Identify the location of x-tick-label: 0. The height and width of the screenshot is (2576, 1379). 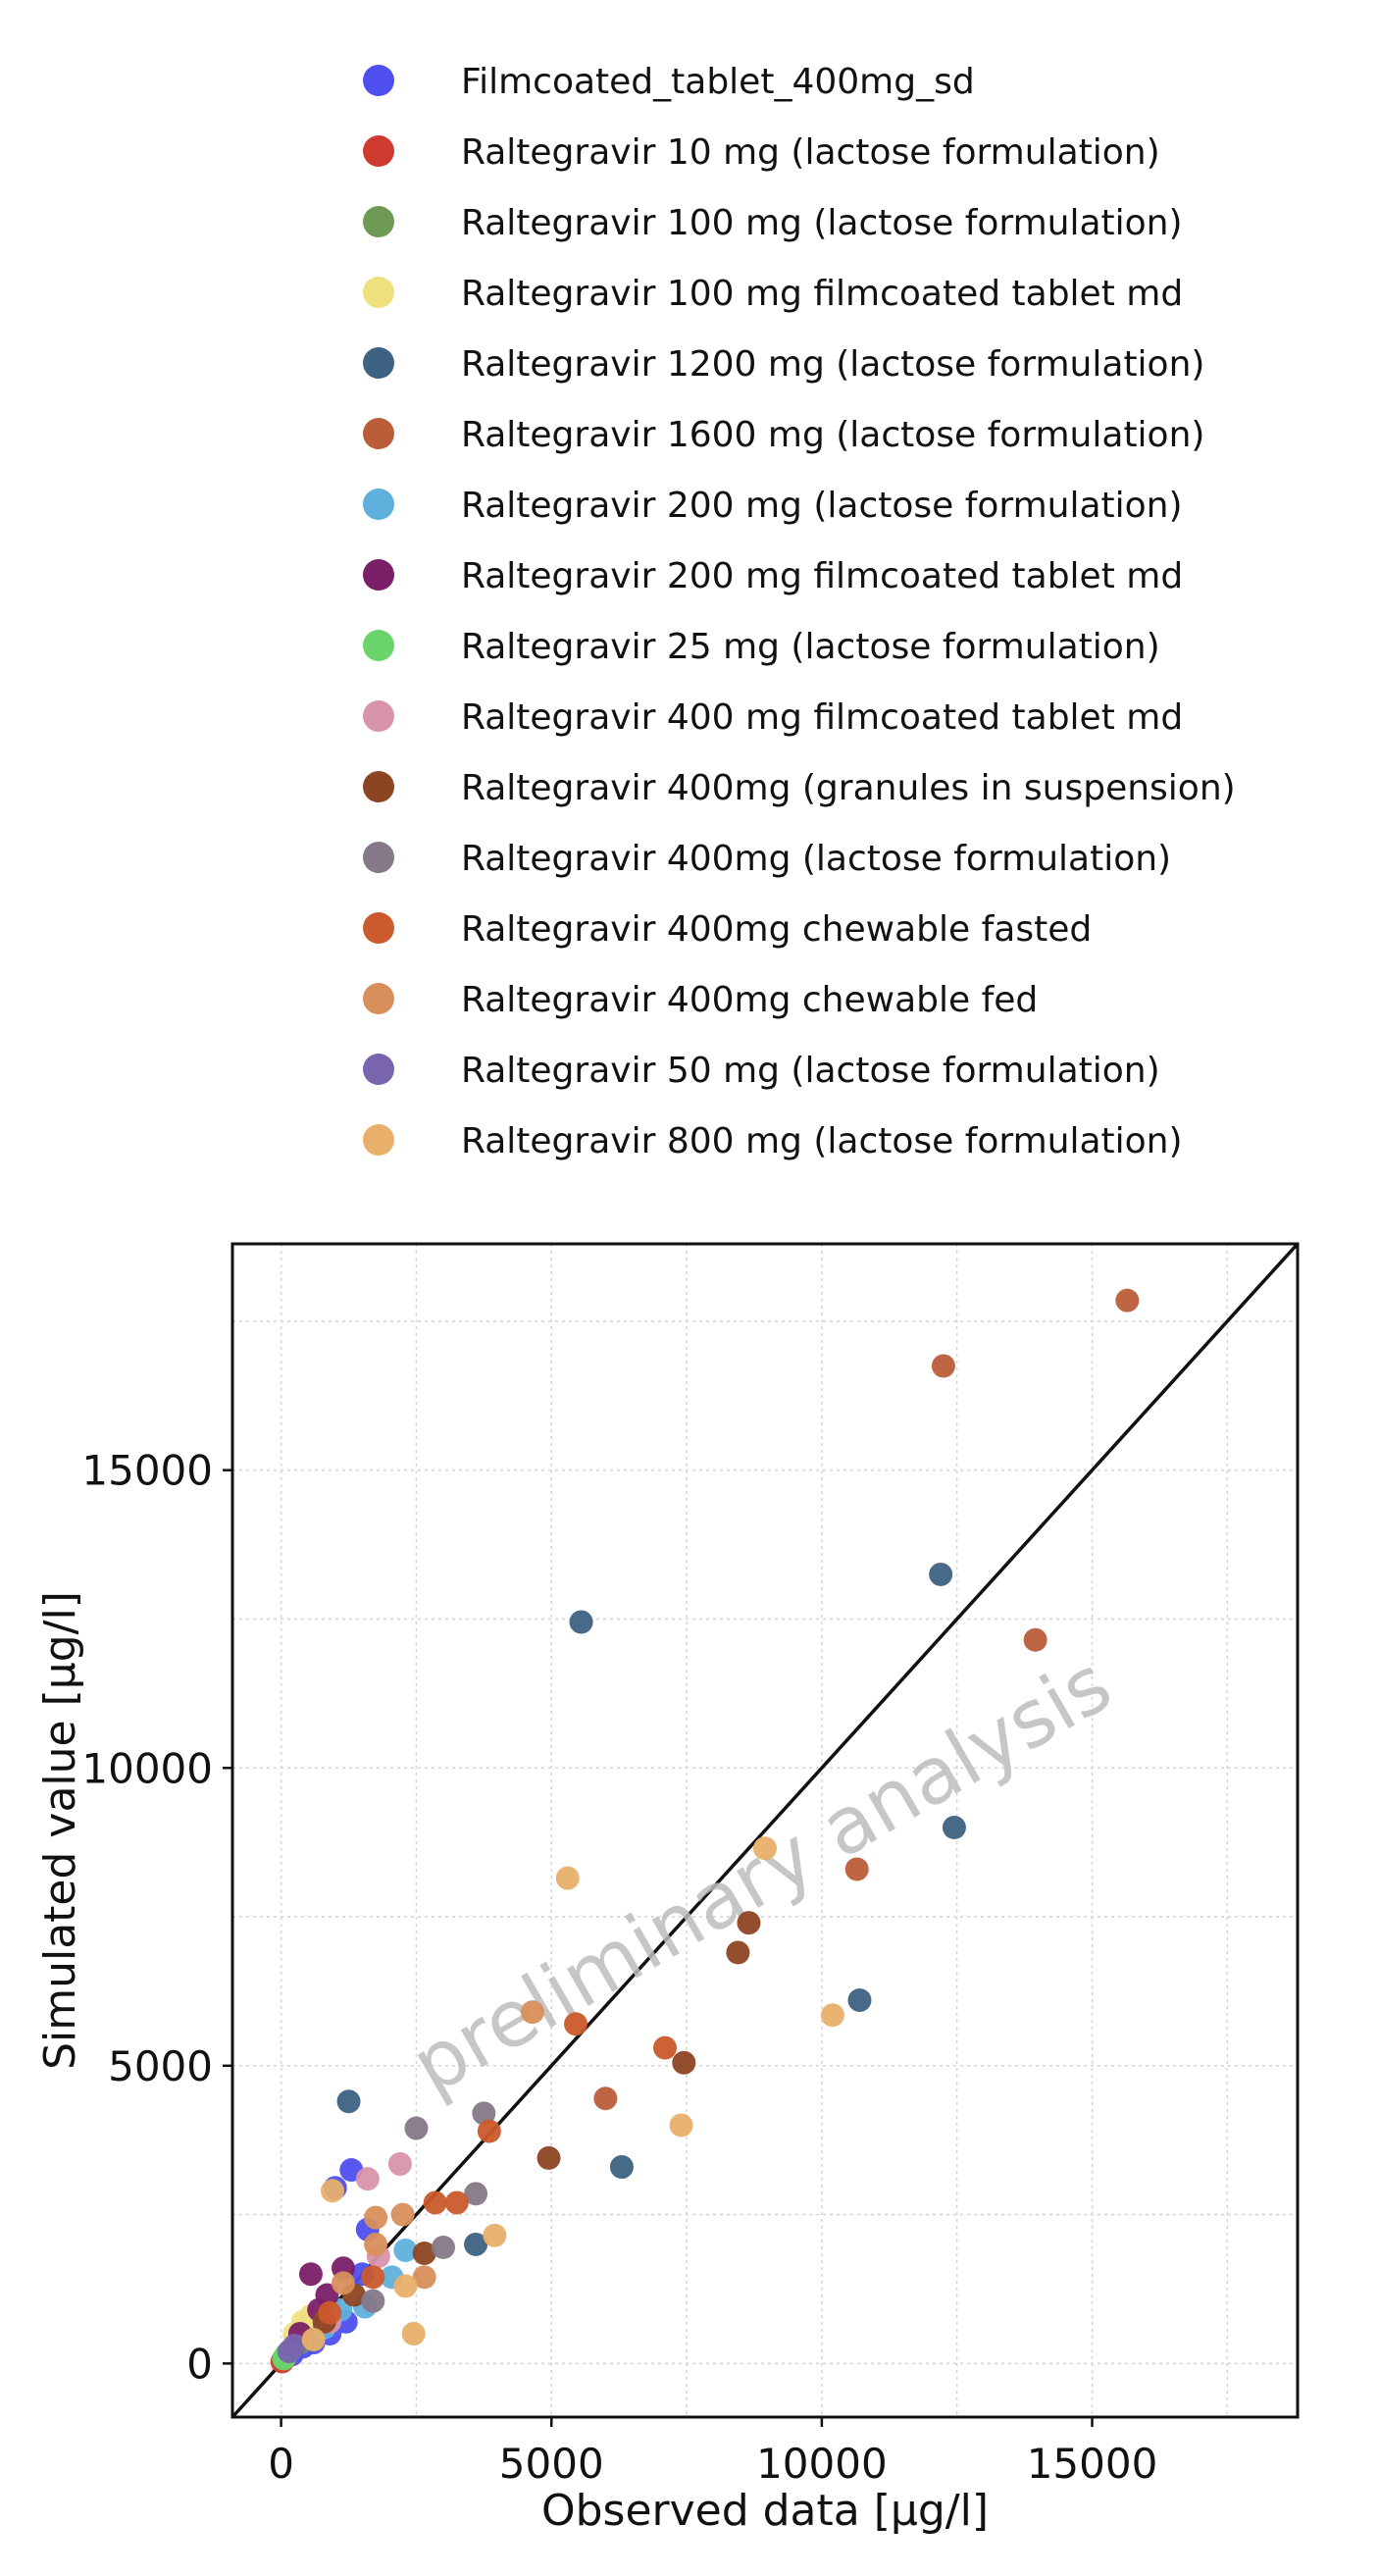
(281, 2464).